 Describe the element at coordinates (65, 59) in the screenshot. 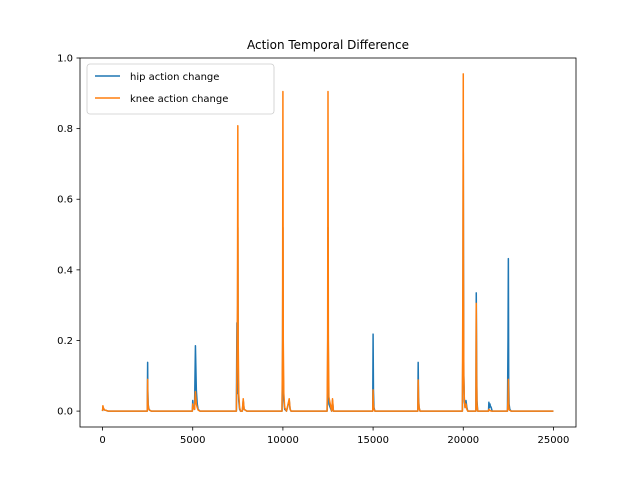

I see `y-tick-label: 1.0` at that location.